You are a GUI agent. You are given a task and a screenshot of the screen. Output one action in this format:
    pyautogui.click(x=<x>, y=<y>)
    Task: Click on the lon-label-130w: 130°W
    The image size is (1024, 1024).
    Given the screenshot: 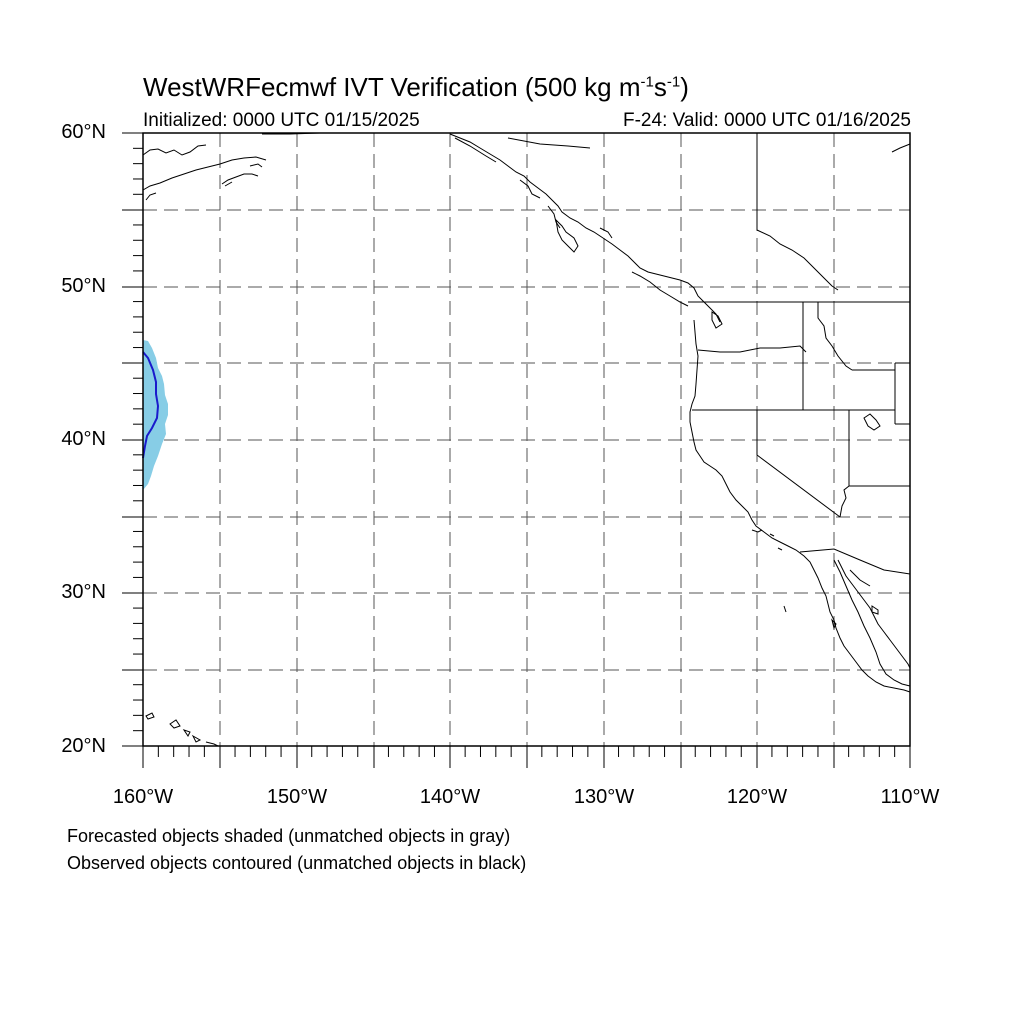 What is the action you would take?
    pyautogui.click(x=604, y=797)
    